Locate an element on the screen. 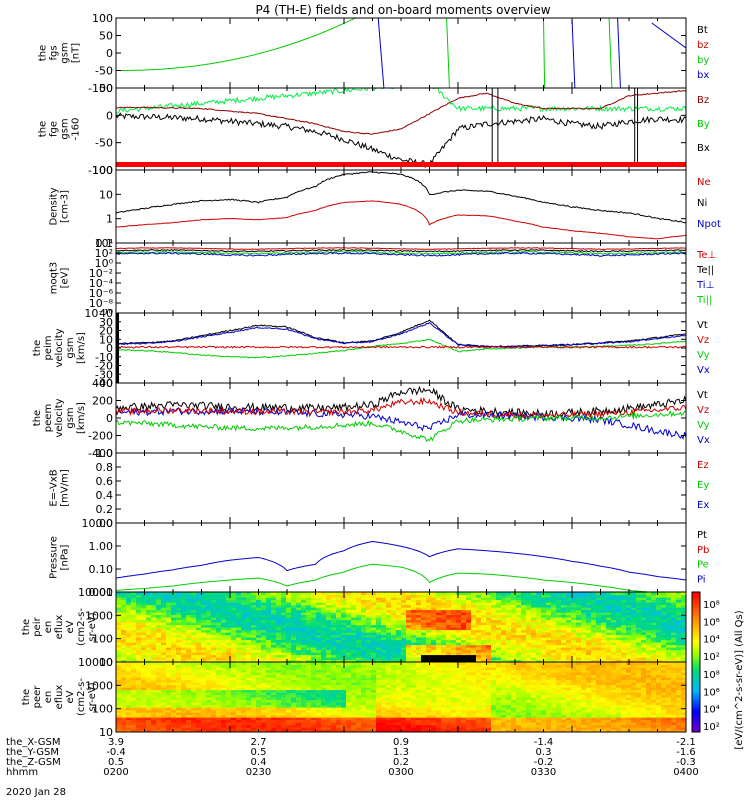  y-tick-label: 10 is located at coordinates (106, 662).